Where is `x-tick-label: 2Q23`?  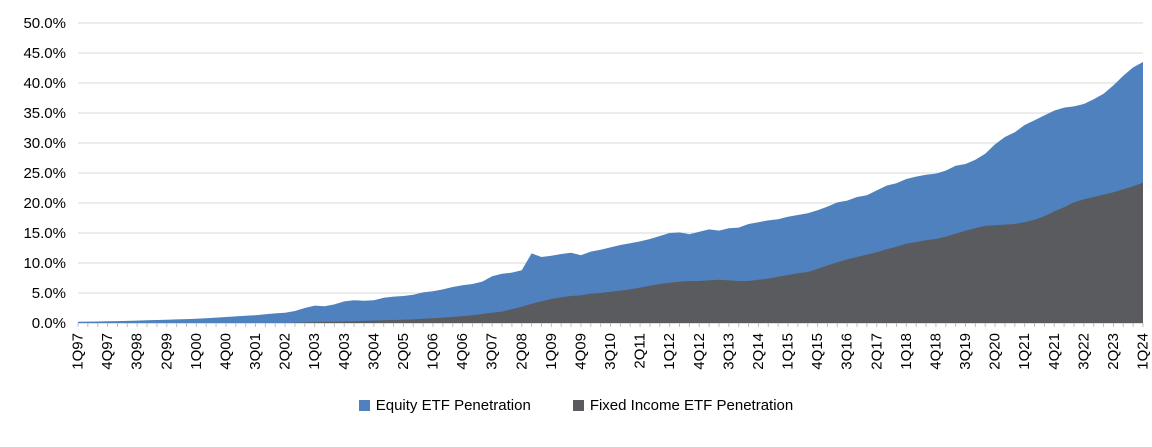
x-tick-label: 2Q23 is located at coordinates (1113, 351).